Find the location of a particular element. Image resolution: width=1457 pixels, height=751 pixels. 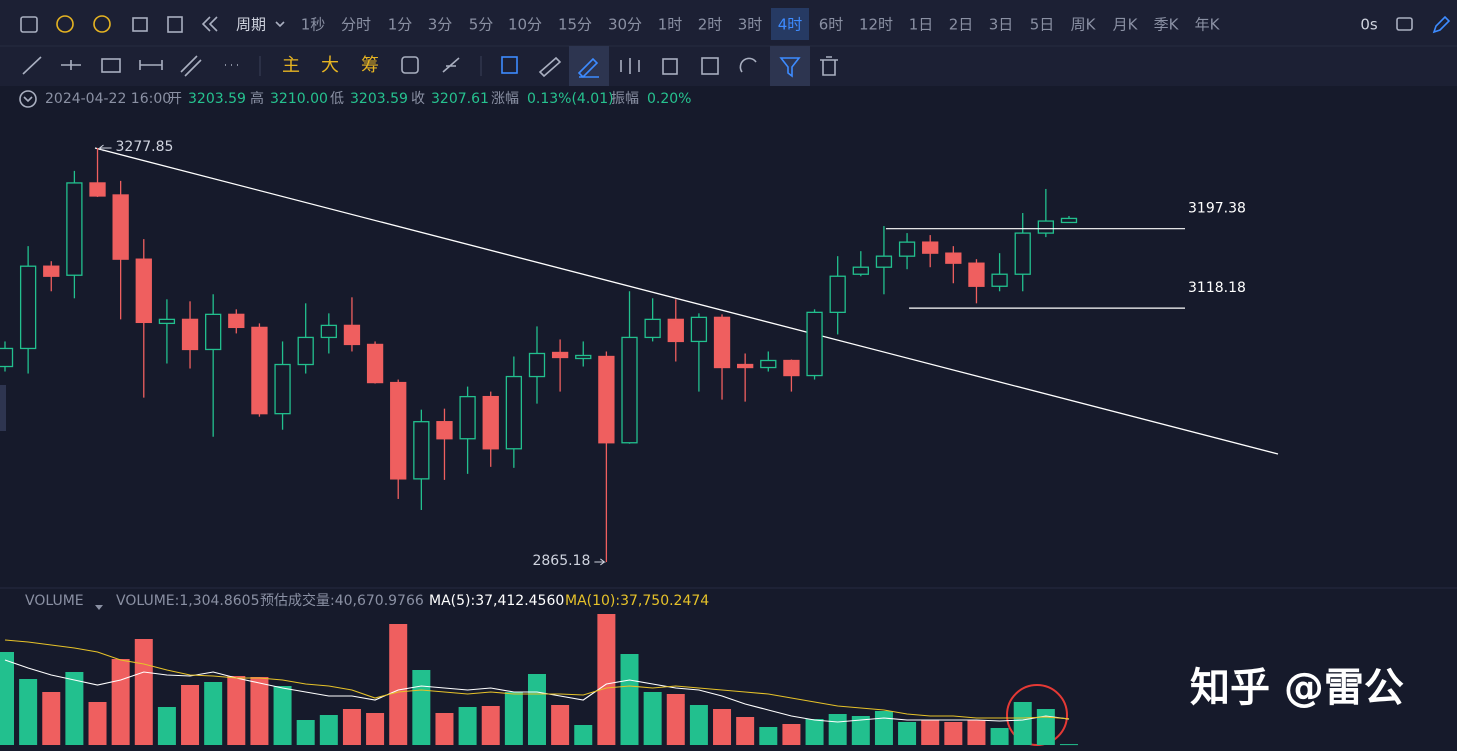

trash-tool is located at coordinates (829, 66).